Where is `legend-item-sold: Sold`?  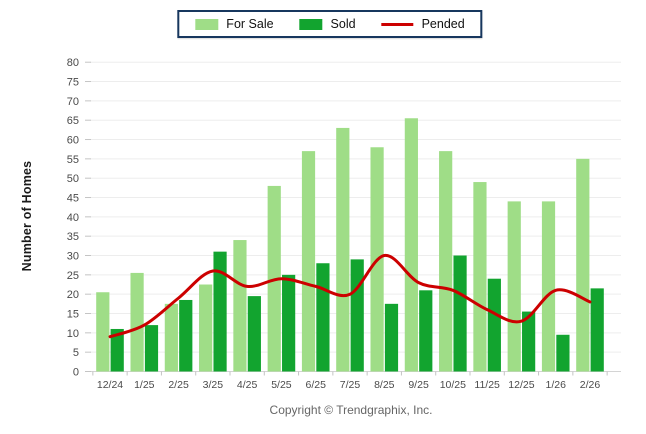
legend-item-sold: Sold is located at coordinates (327, 24).